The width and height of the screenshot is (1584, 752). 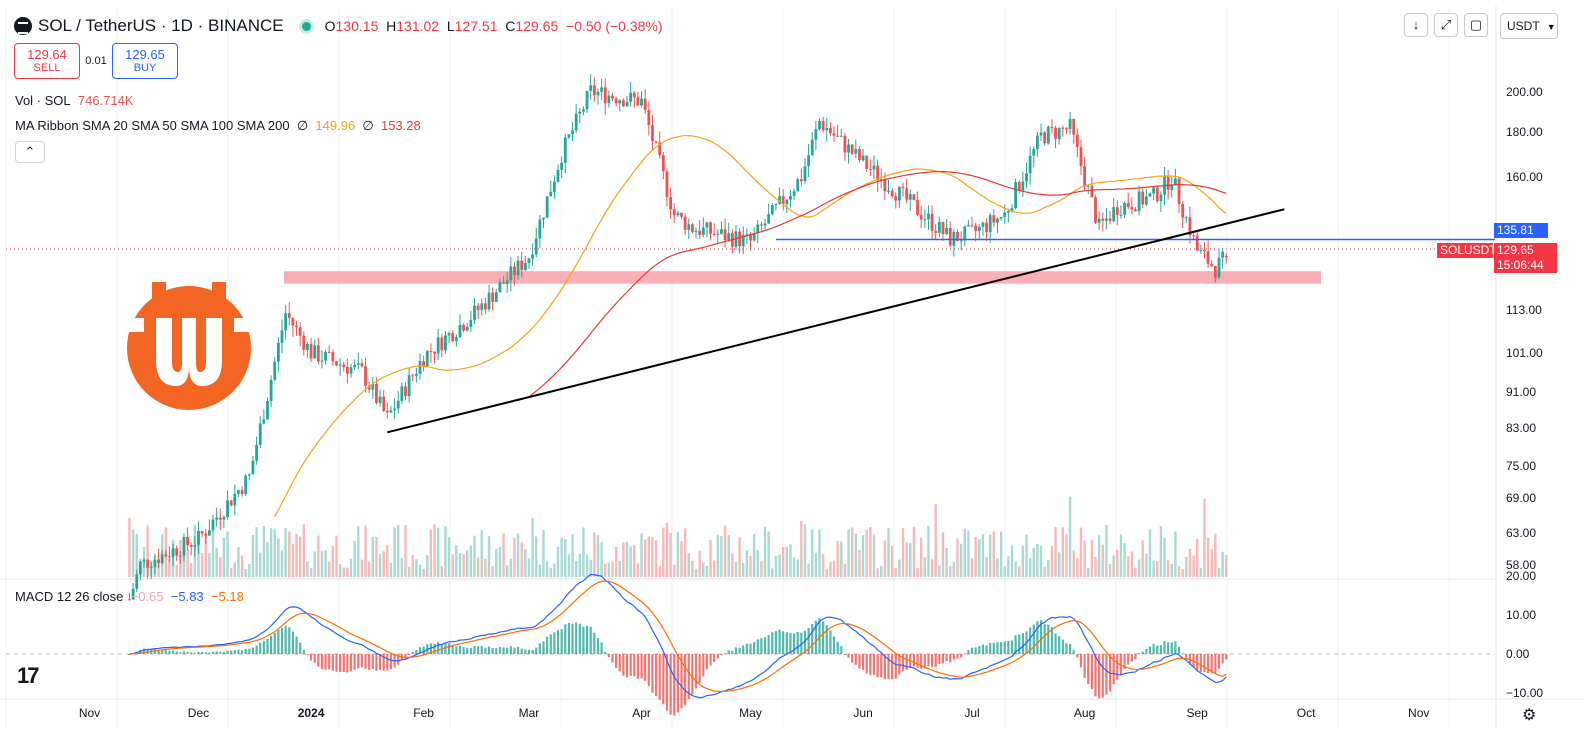 What do you see at coordinates (877, 284) in the screenshot?
I see `sma-200-line` at bounding box center [877, 284].